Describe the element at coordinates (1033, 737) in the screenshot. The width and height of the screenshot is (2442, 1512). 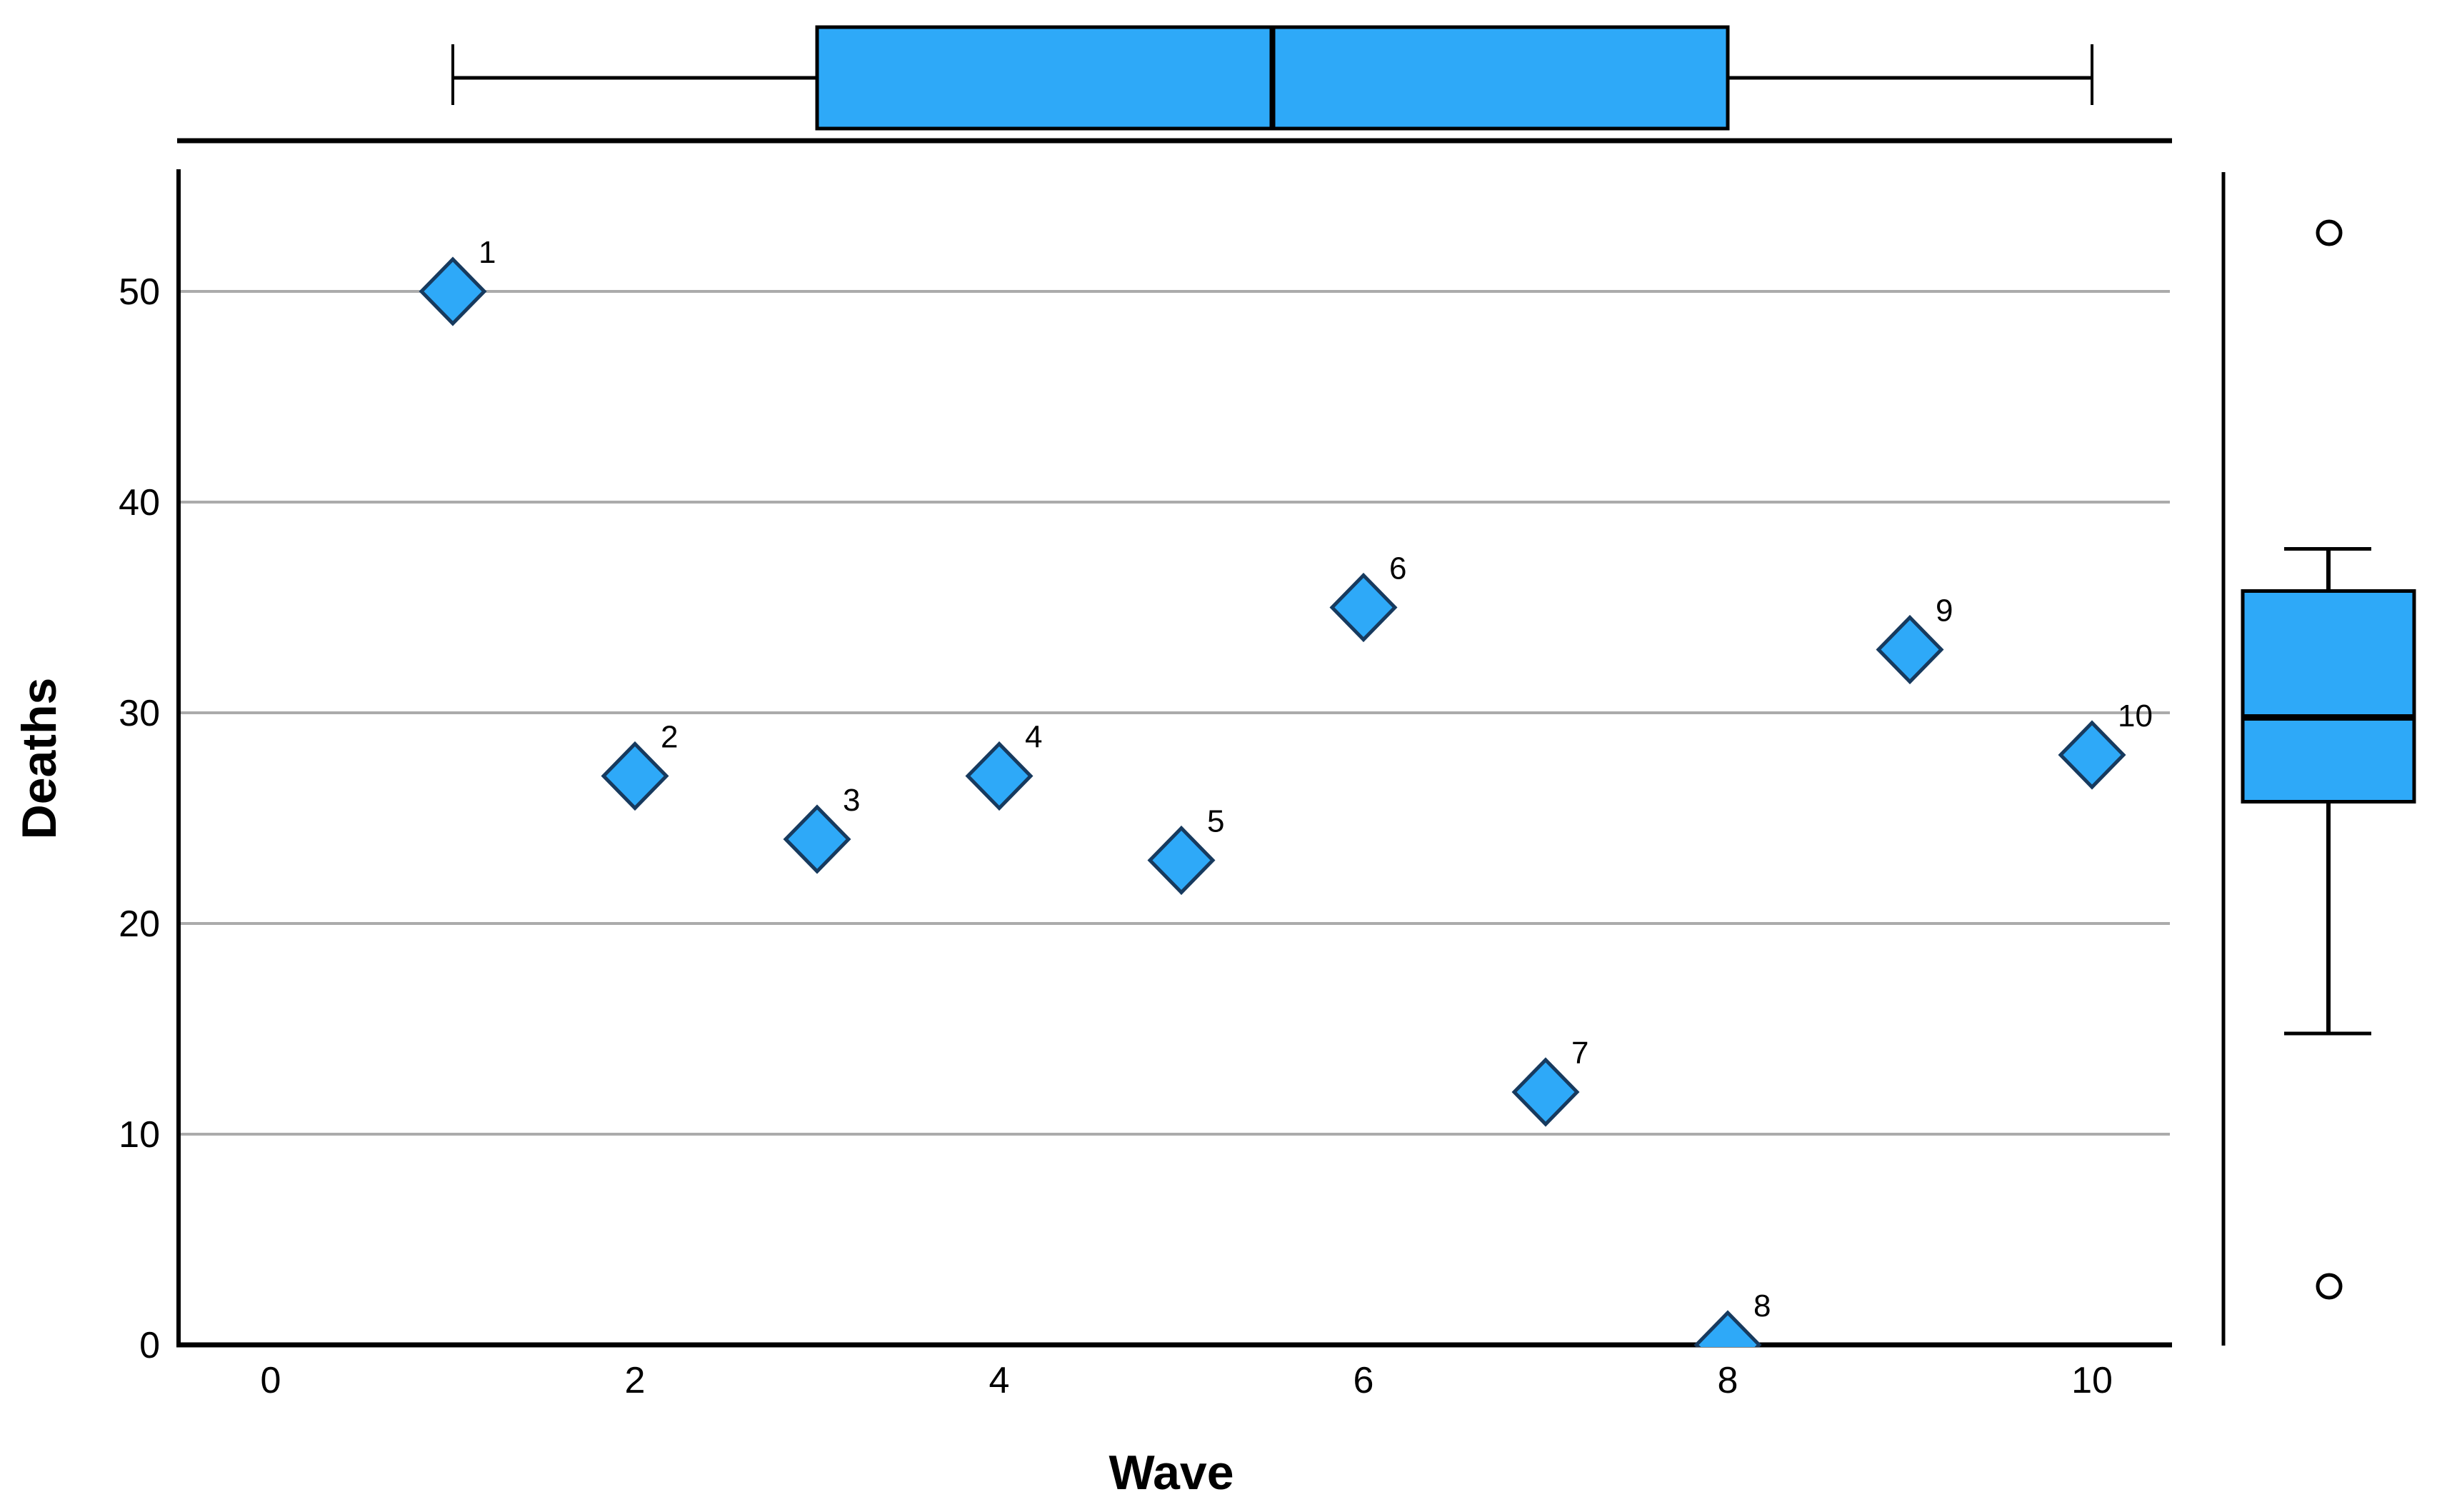
I see `point-label-4: 4` at that location.